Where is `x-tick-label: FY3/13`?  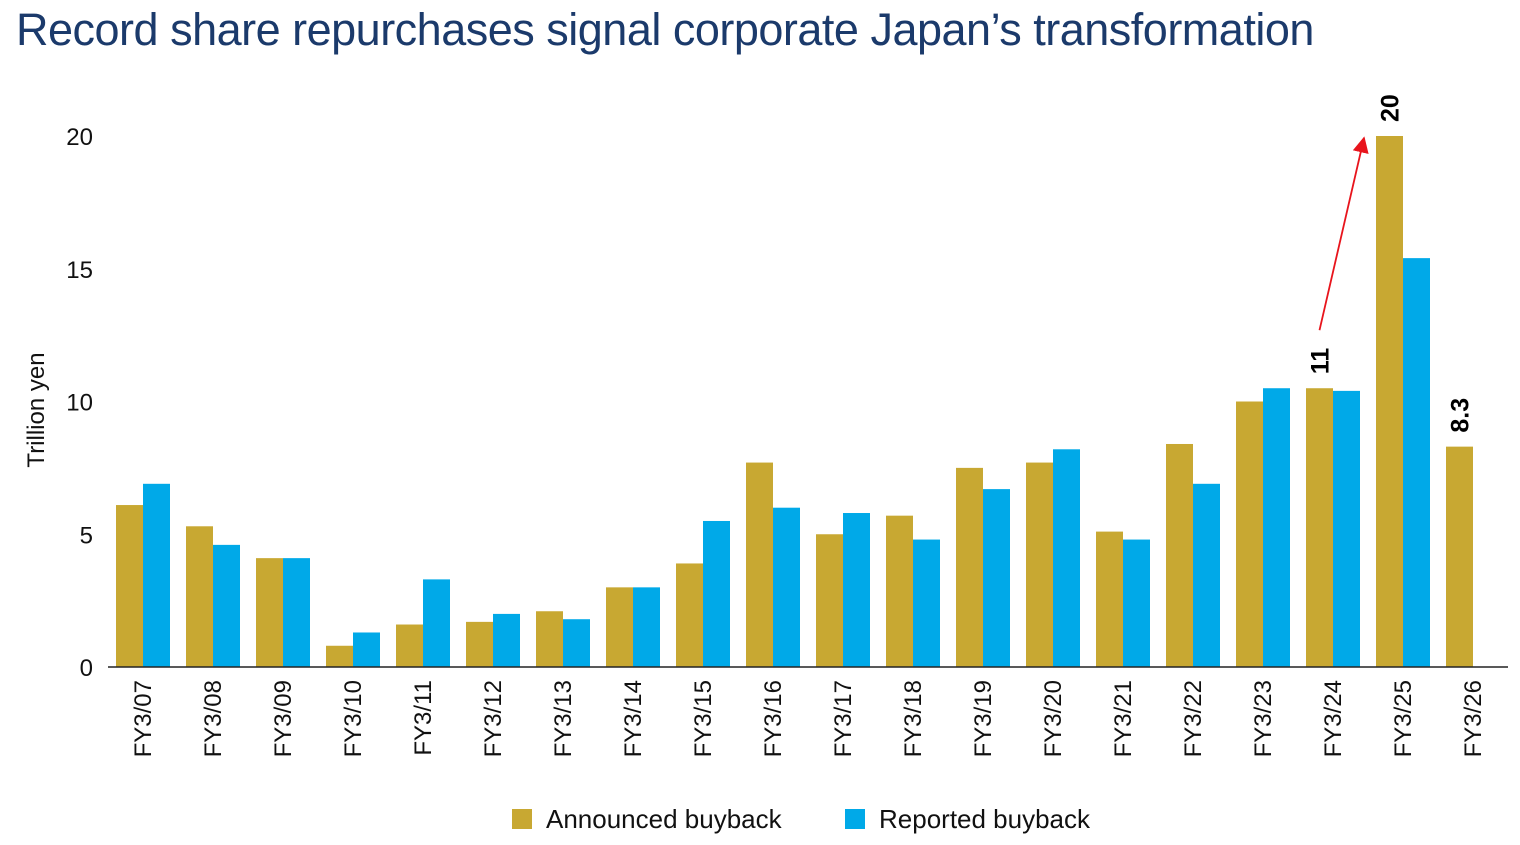 x-tick-label: FY3/13 is located at coordinates (563, 718).